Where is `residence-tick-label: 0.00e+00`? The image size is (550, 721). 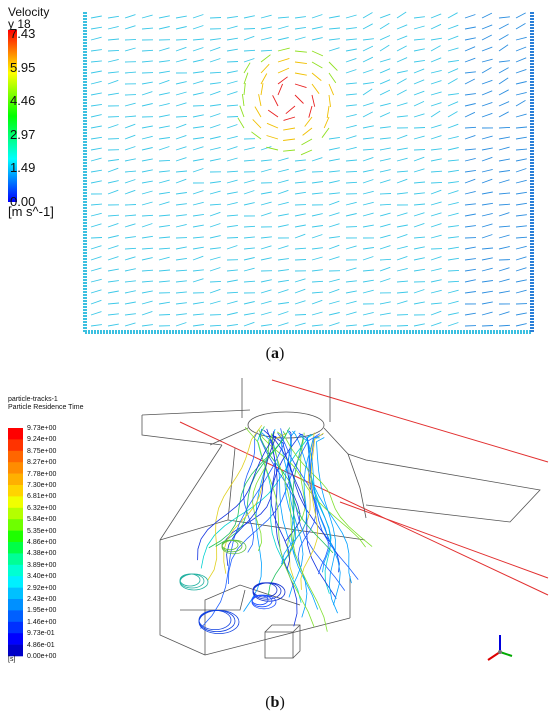 residence-tick-label: 0.00e+00 is located at coordinates (42, 656).